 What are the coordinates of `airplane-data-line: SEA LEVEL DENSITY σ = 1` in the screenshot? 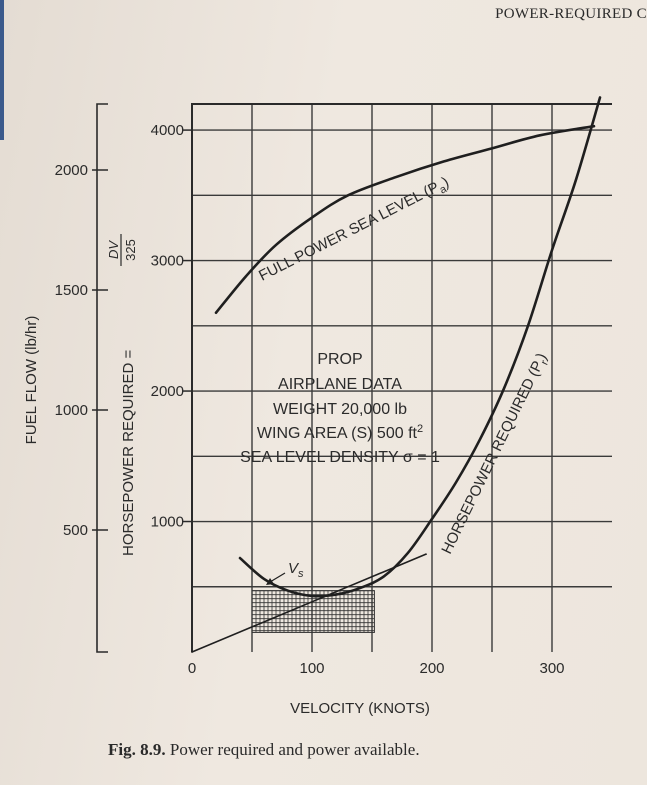 It's located at (340, 457).